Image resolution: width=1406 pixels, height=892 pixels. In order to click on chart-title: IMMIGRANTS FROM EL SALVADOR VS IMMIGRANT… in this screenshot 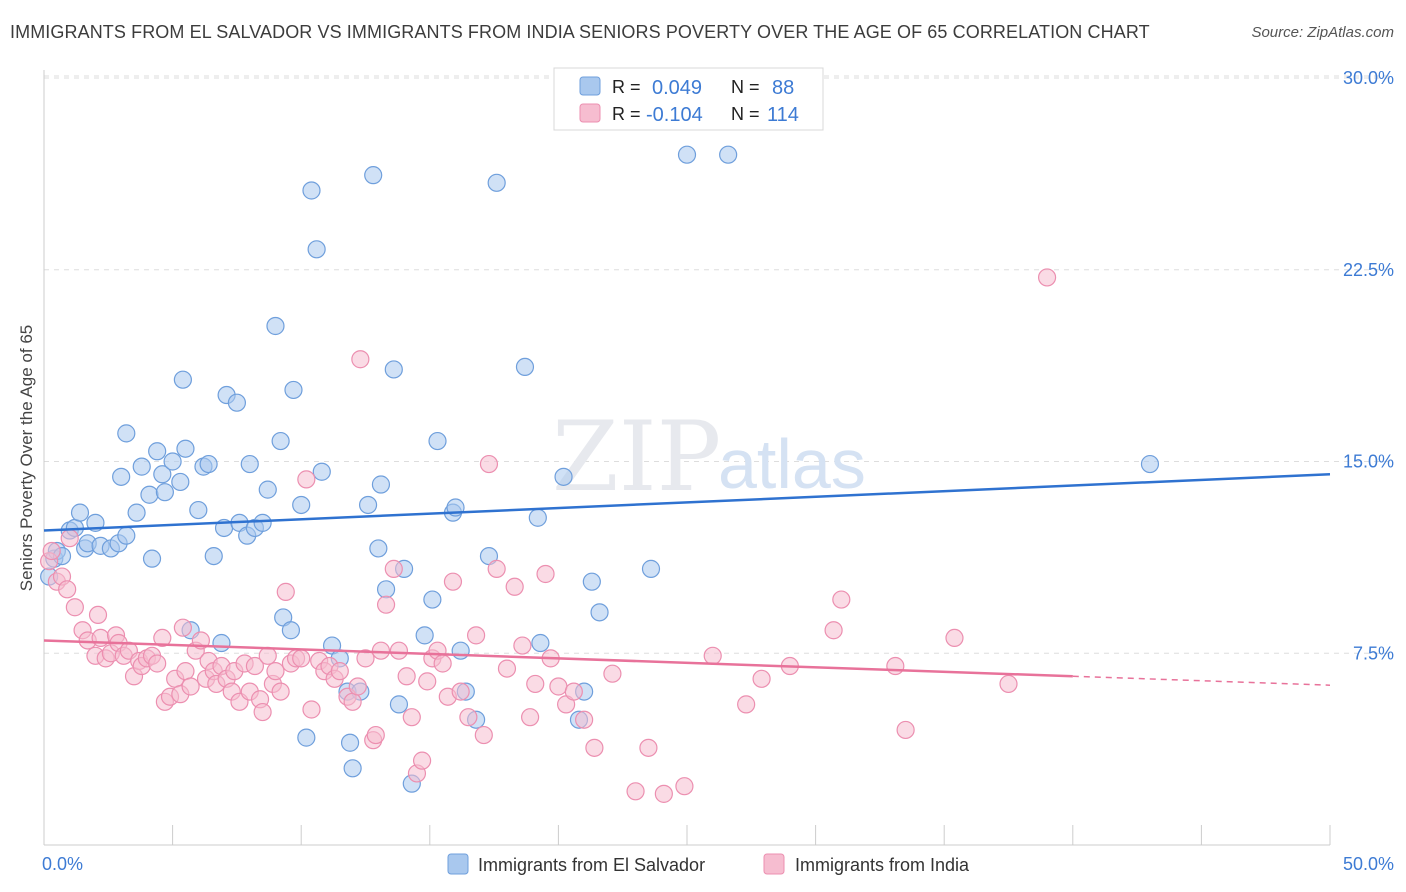, I will do `click(580, 32)`.